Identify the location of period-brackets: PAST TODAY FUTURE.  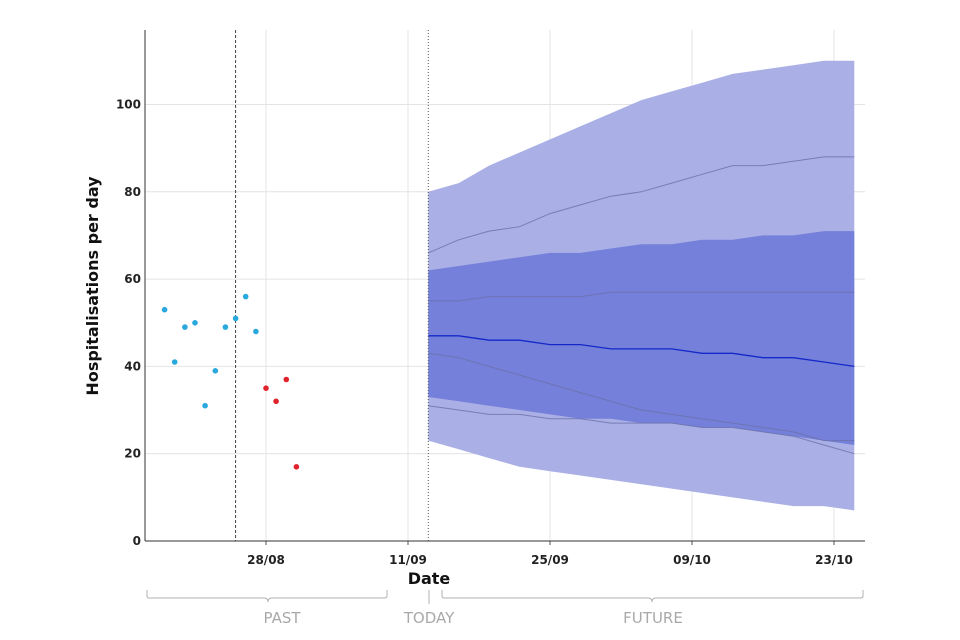
(505, 608).